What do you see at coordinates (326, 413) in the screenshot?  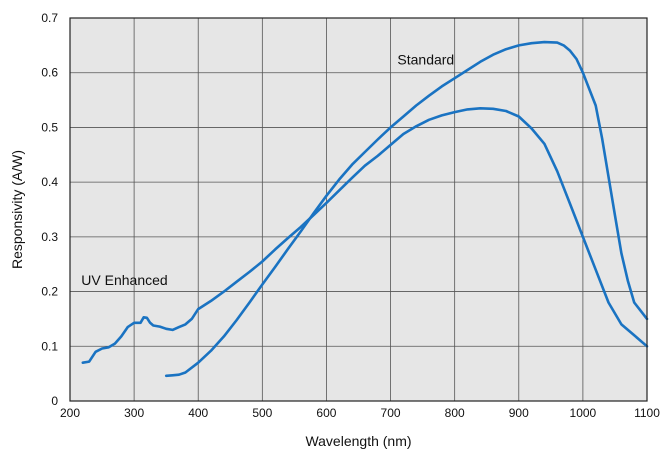 I see `x-tick-label: 600` at bounding box center [326, 413].